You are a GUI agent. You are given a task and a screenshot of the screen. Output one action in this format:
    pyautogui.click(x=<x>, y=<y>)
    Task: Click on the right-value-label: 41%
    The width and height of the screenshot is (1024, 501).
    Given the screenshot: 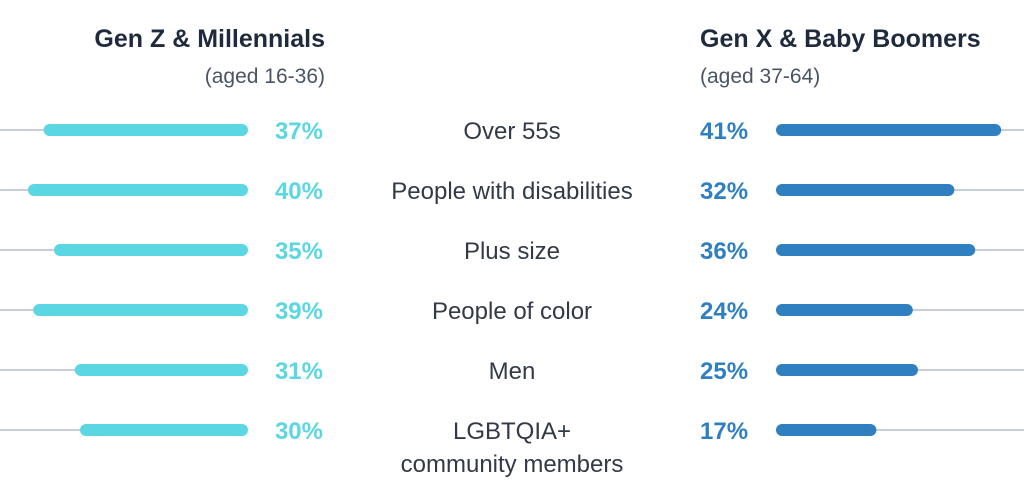 What is the action you would take?
    pyautogui.click(x=724, y=131)
    